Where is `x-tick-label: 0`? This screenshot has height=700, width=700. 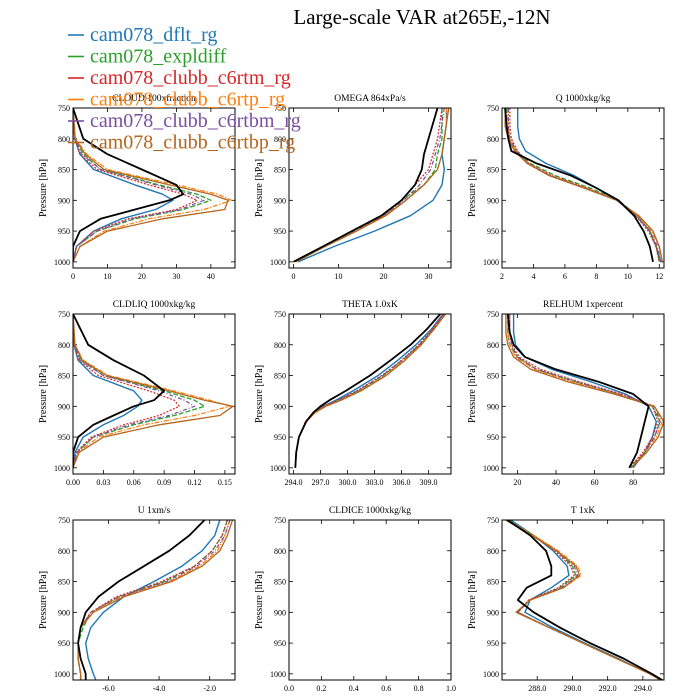
x-tick-label: 0 is located at coordinates (294, 276).